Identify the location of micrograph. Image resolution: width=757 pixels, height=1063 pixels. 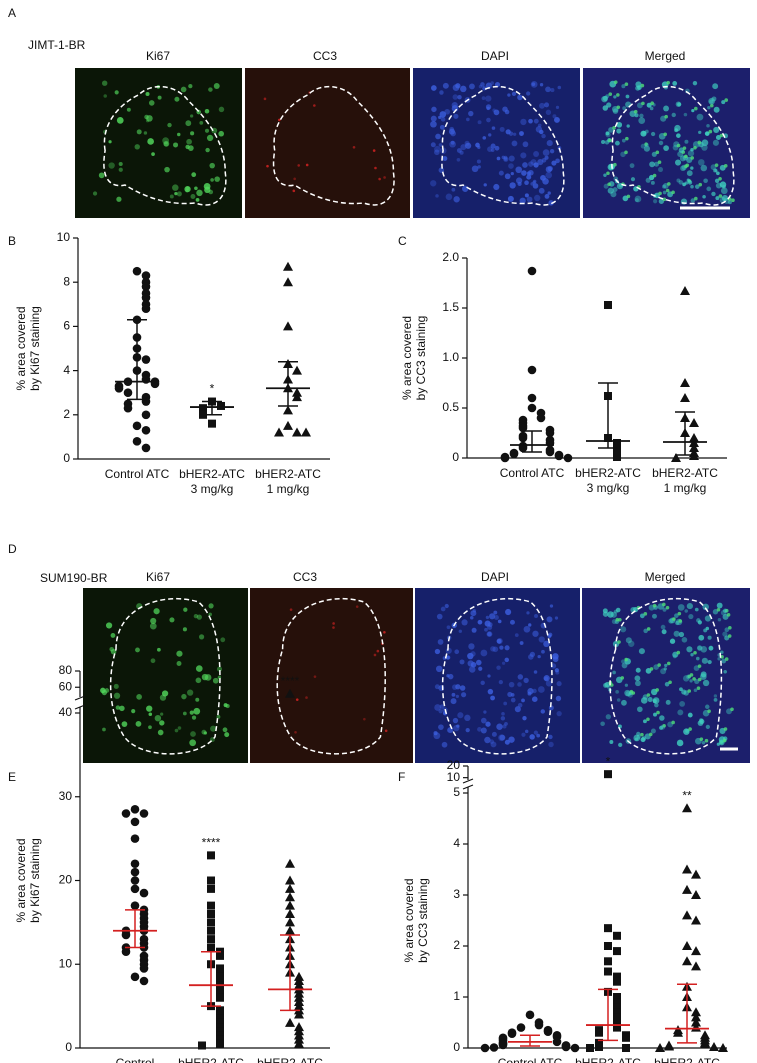
(165, 675).